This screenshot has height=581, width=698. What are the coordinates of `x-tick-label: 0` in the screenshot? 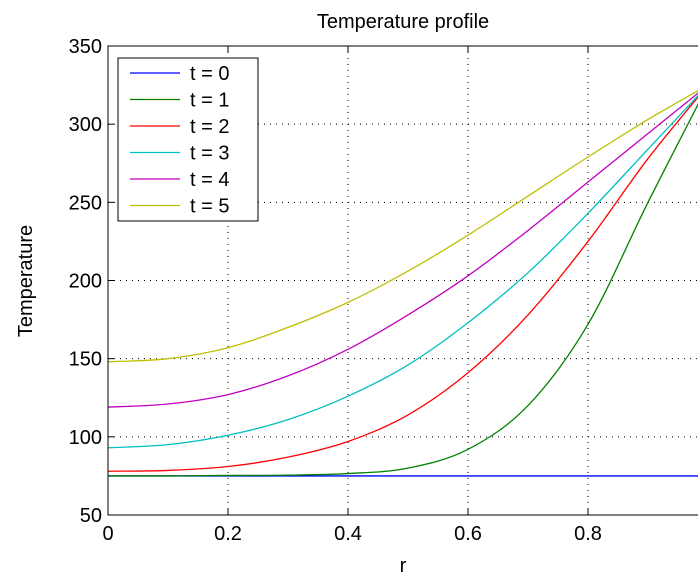 It's located at (107, 534).